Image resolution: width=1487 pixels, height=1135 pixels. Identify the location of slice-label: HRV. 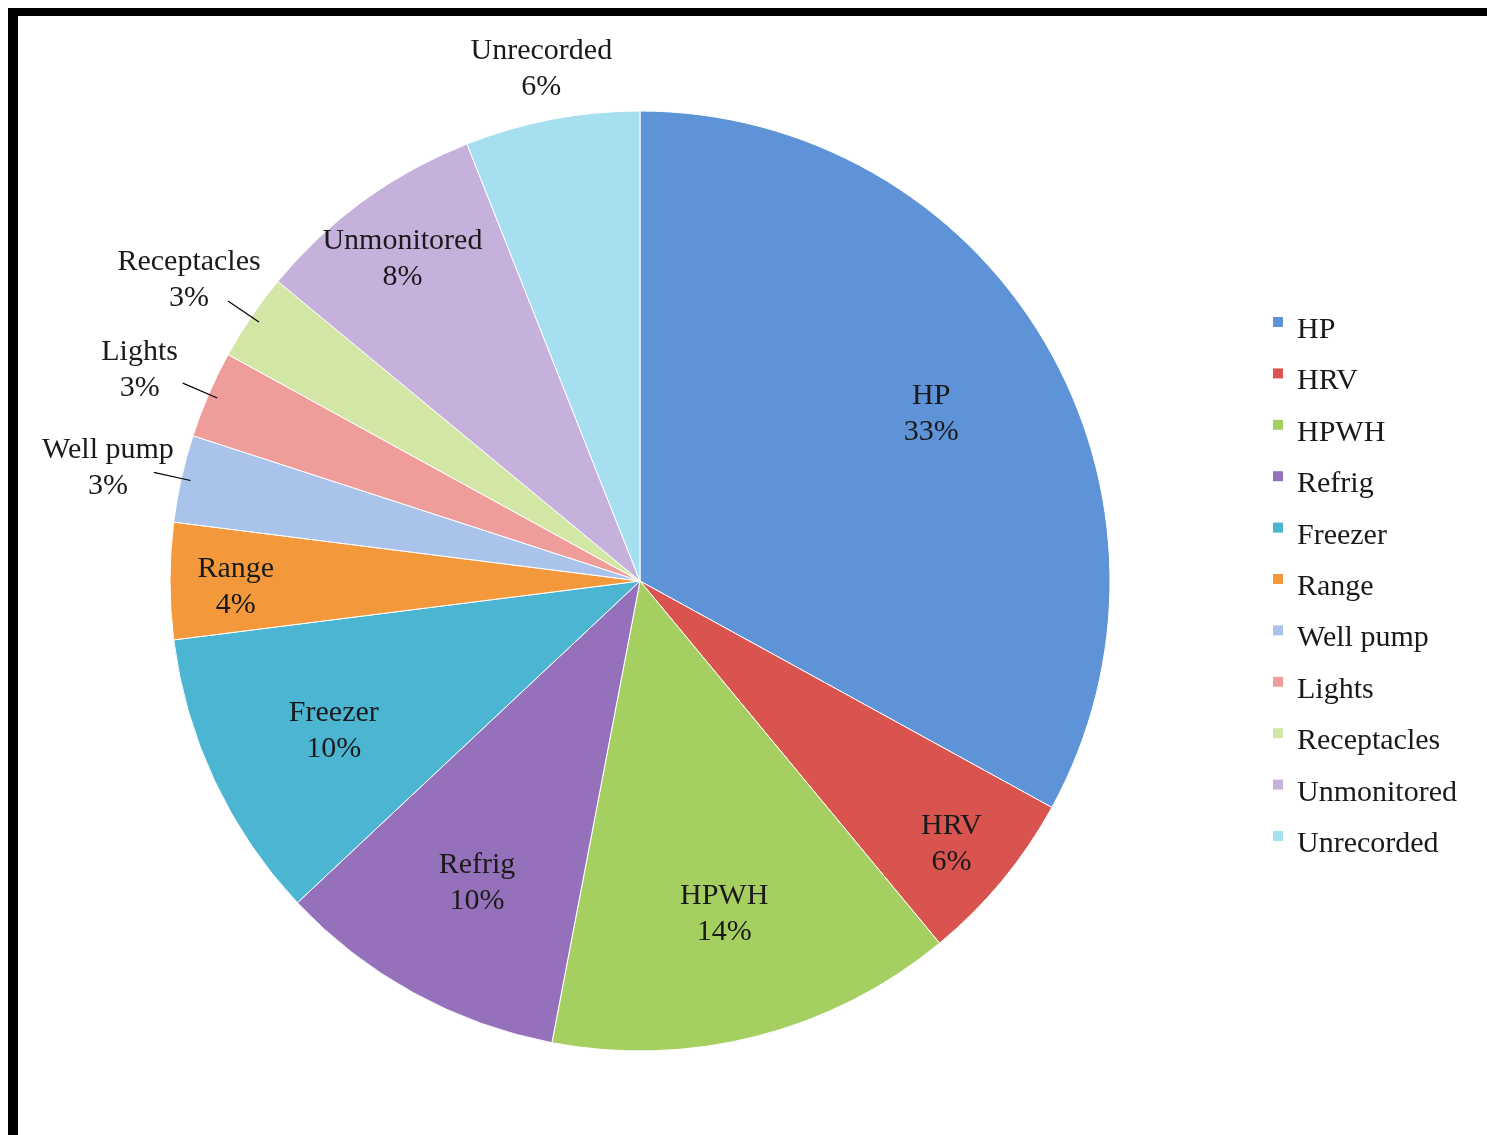
(951, 824).